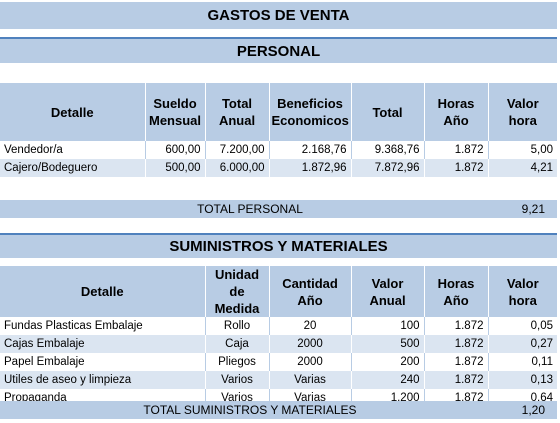  Describe the element at coordinates (310, 150) in the screenshot. I see `cell-beneficios: 2.168,76` at that location.